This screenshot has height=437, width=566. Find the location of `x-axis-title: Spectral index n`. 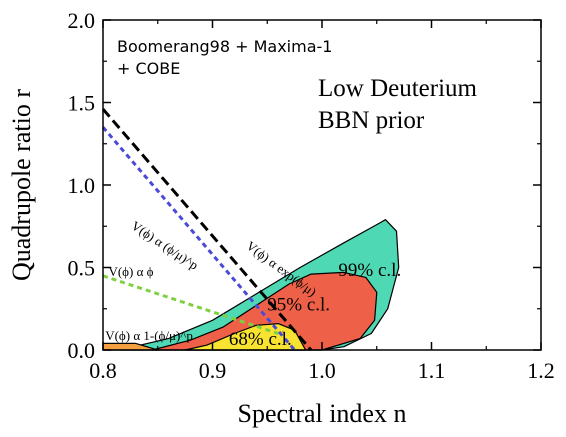

x-axis-title: Spectral index n is located at coordinates (322, 413).